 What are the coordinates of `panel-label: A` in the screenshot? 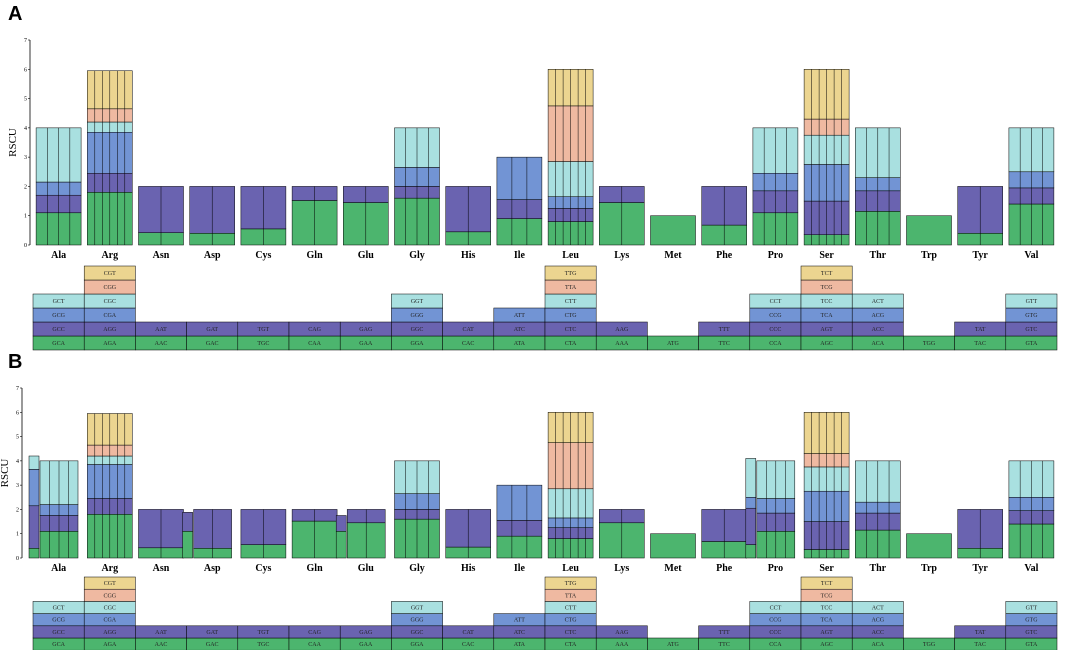 It's located at (15, 14).